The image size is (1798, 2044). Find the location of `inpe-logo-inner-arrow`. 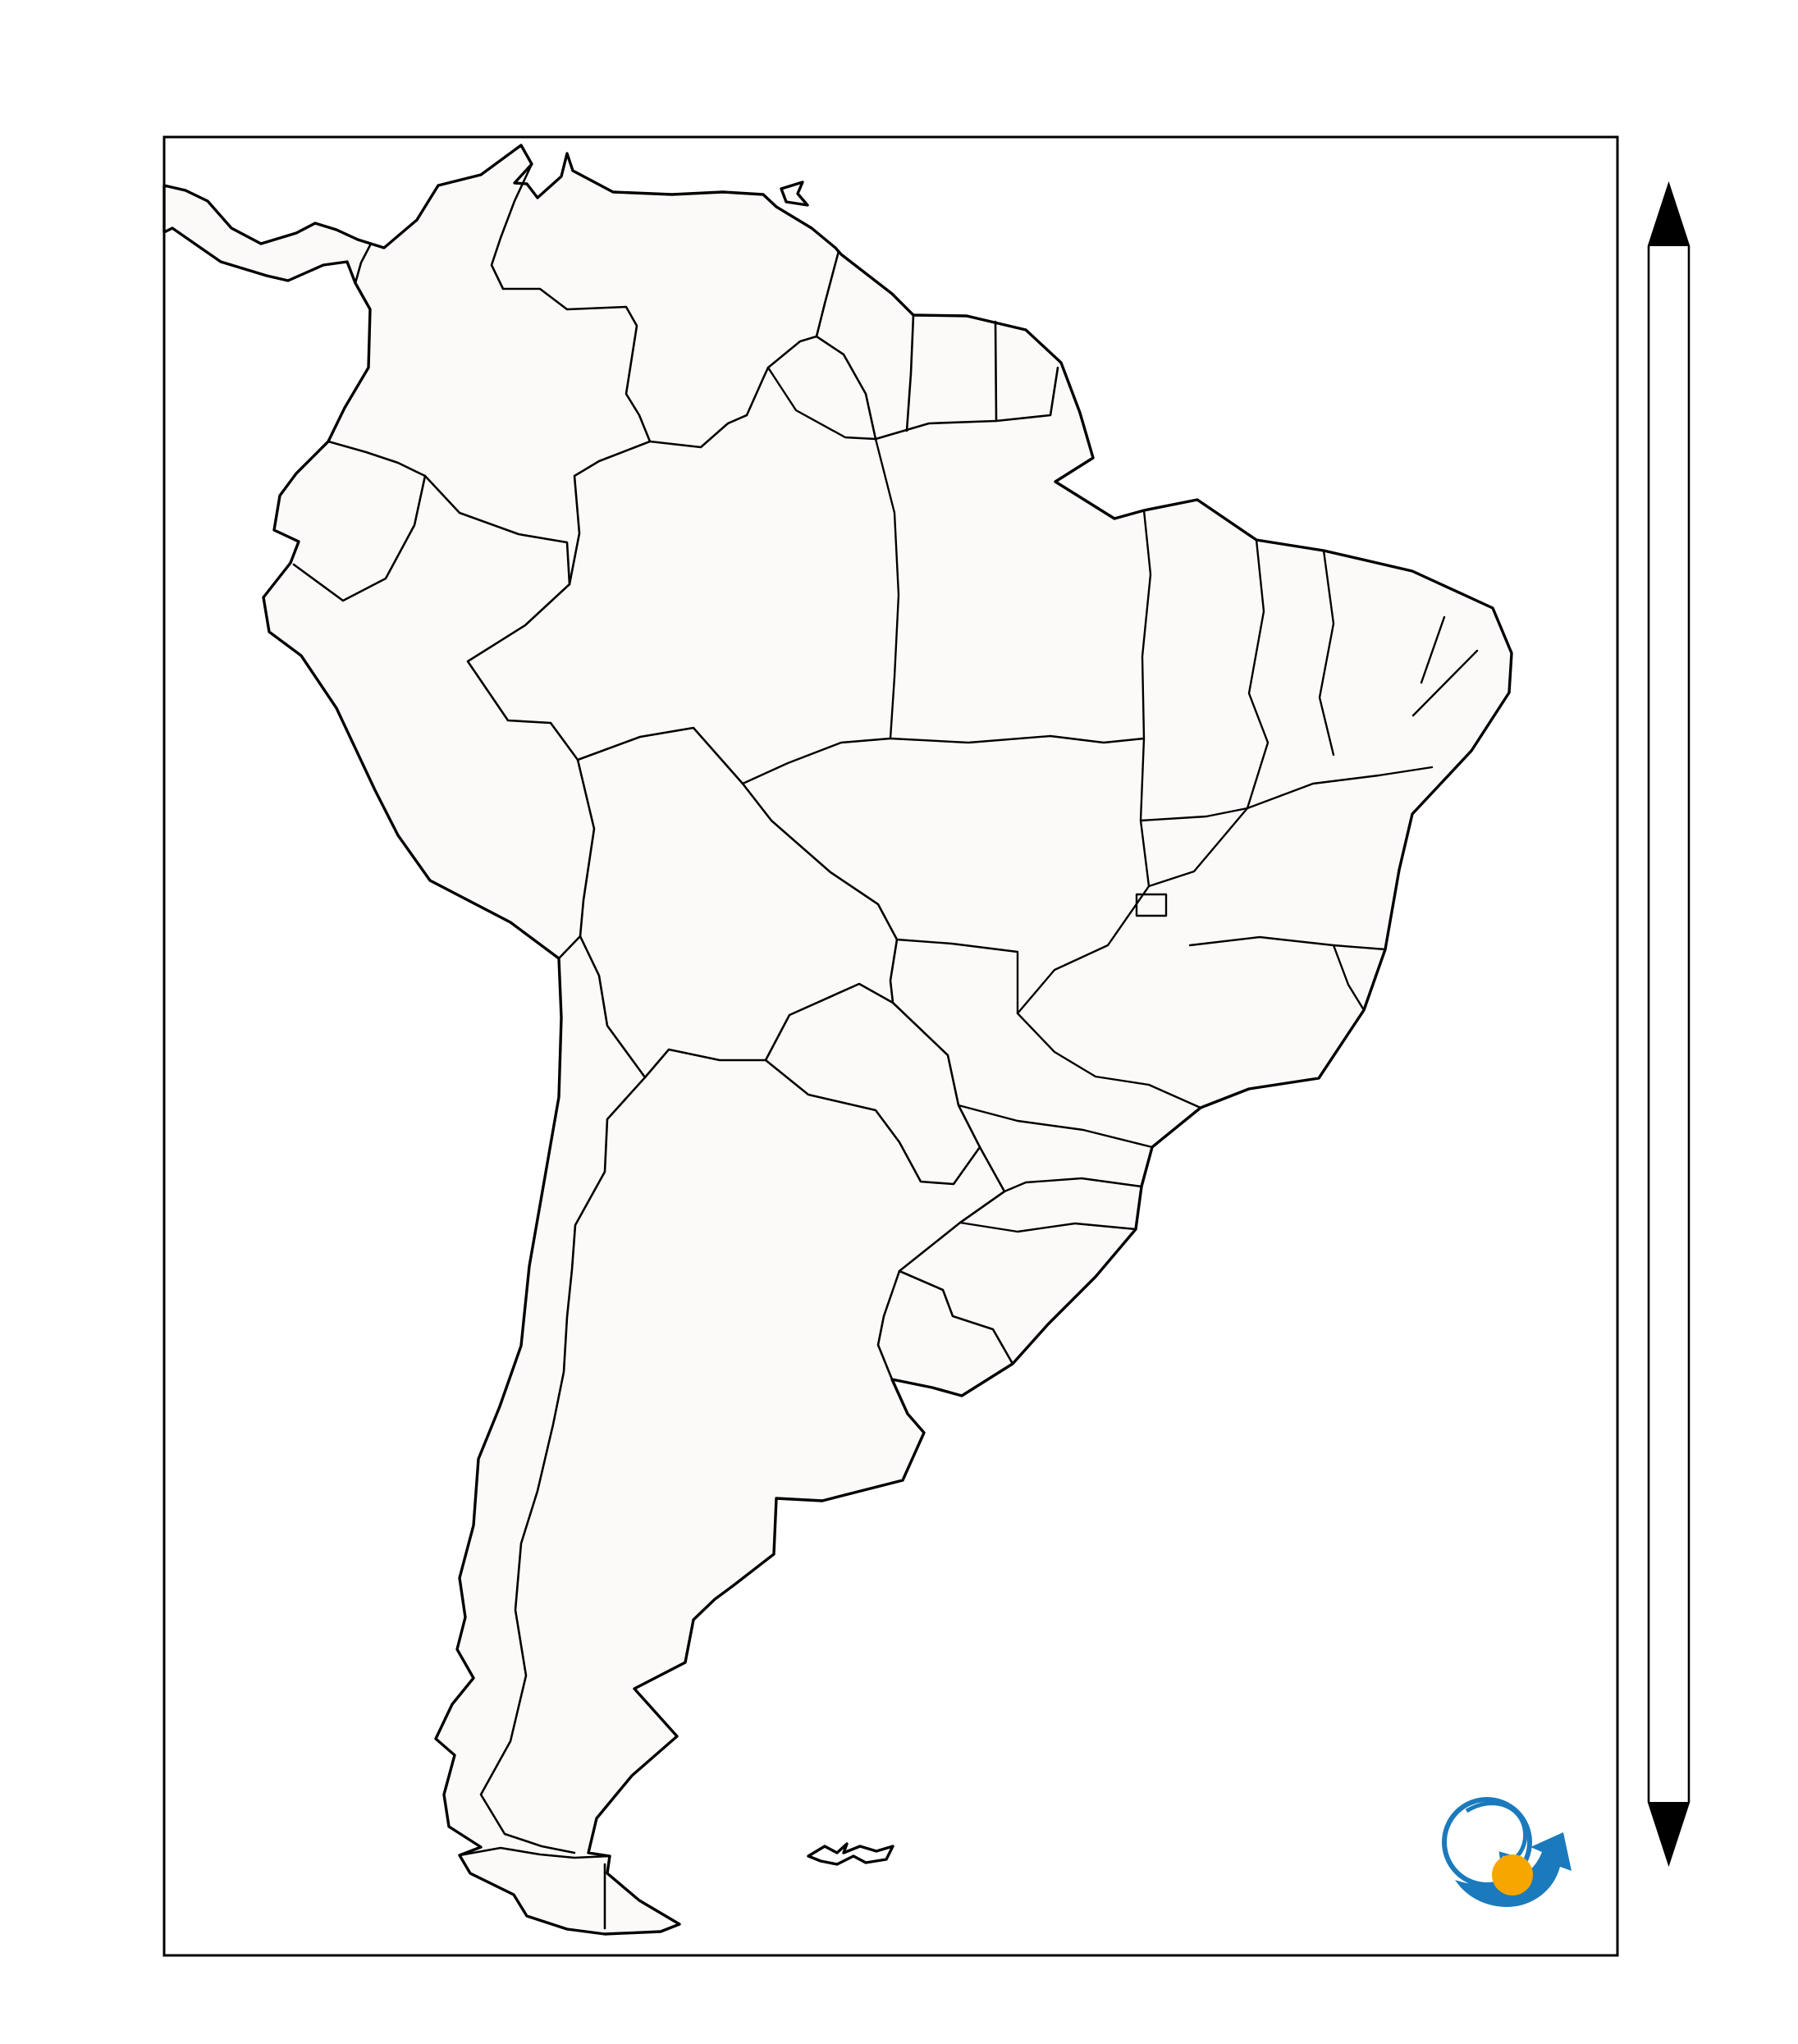

inpe-logo-inner-arrow is located at coordinates (1496, 1832).